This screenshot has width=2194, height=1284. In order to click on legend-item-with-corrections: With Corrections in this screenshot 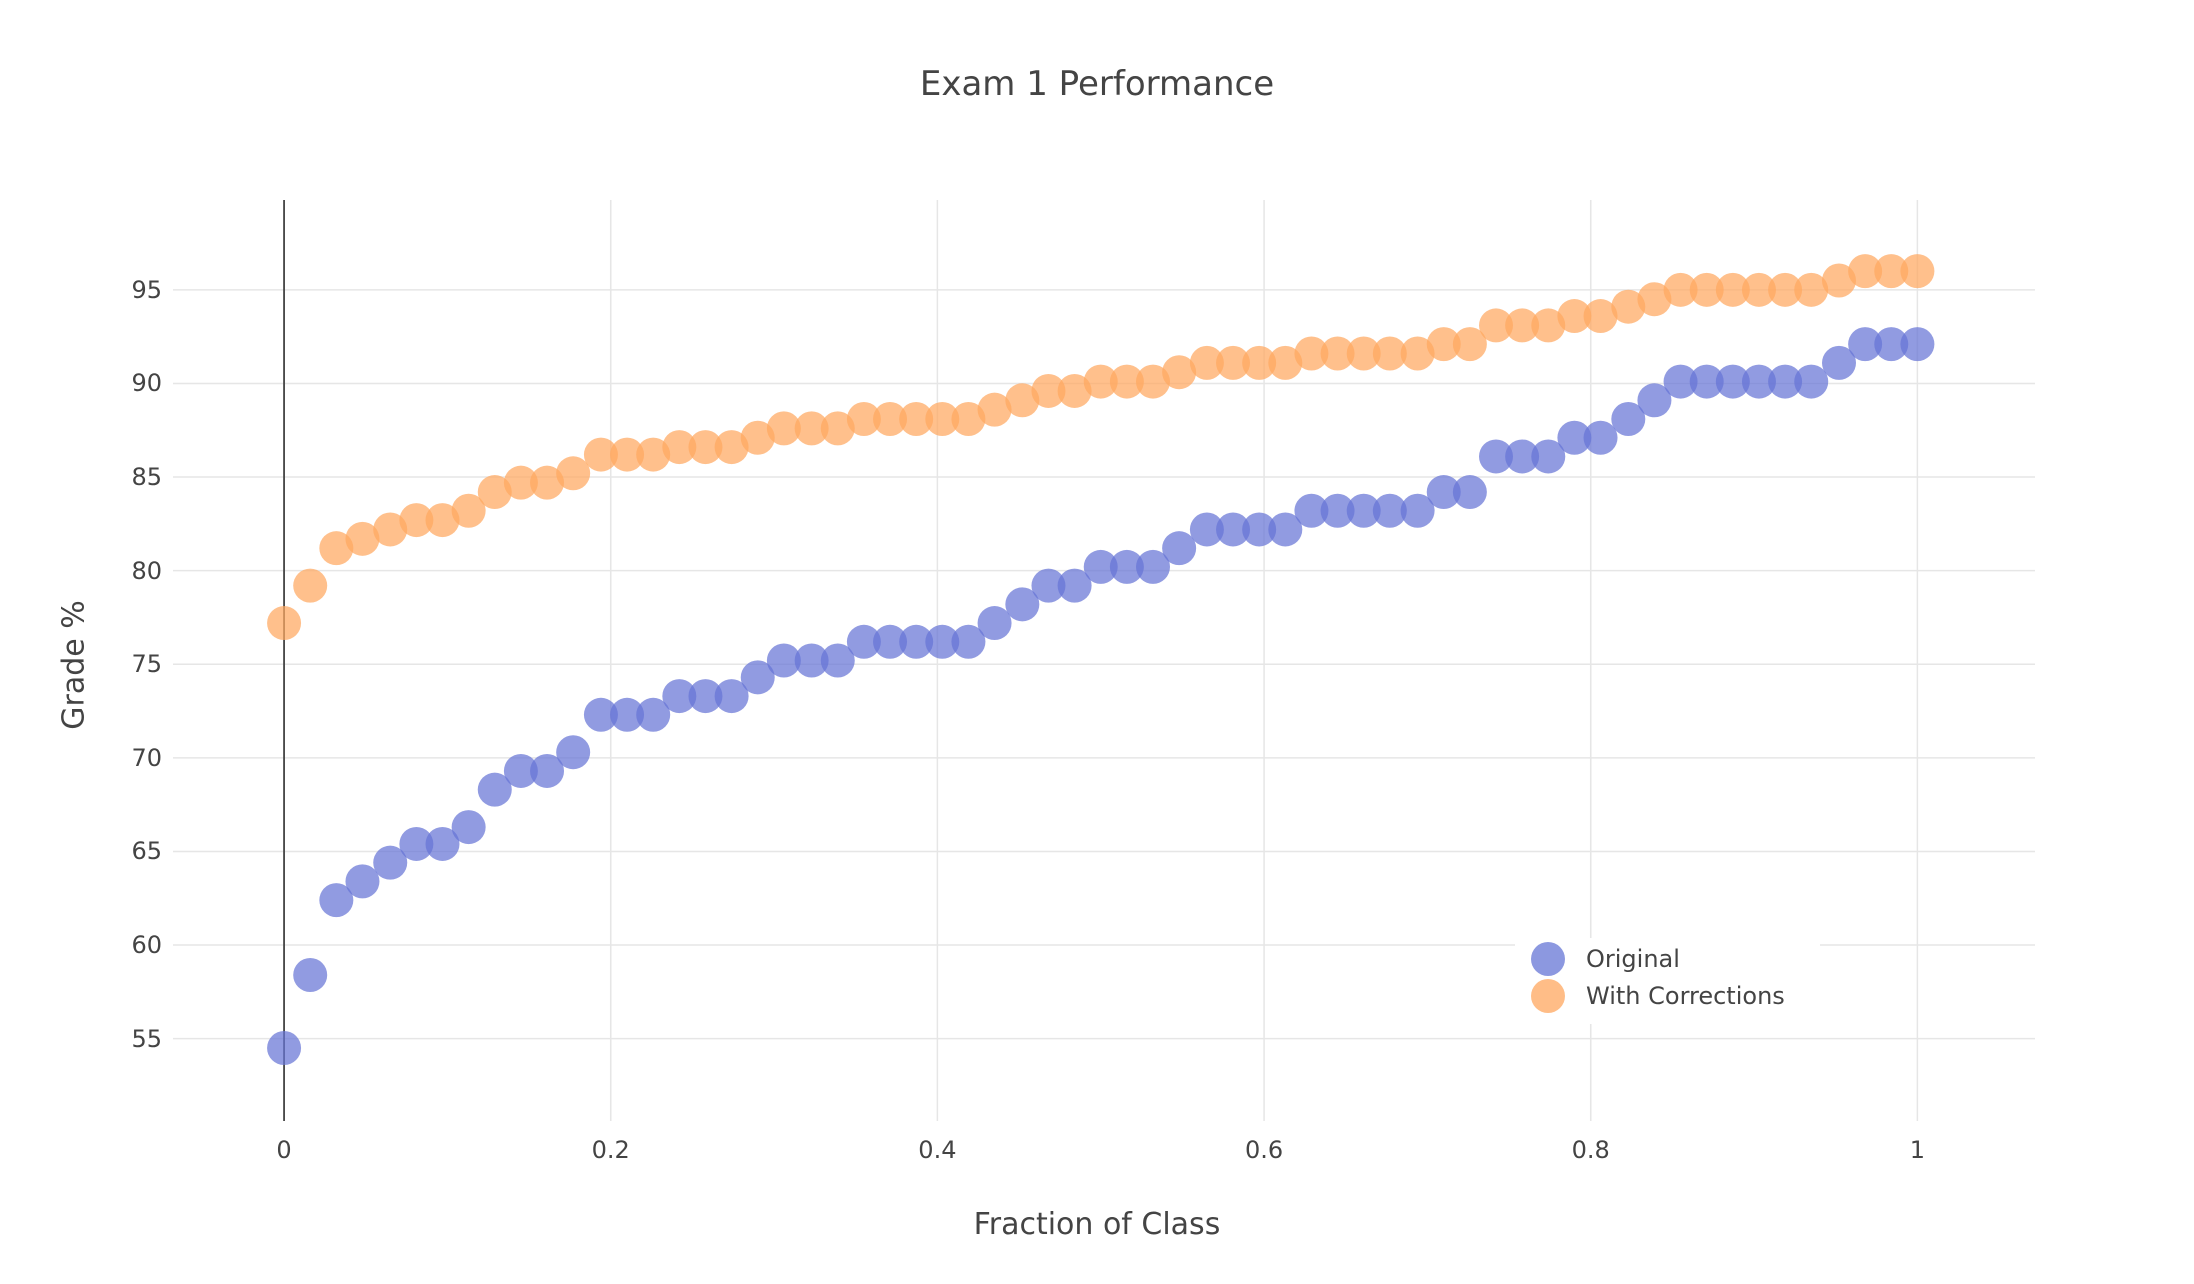, I will do `click(1667, 996)`.